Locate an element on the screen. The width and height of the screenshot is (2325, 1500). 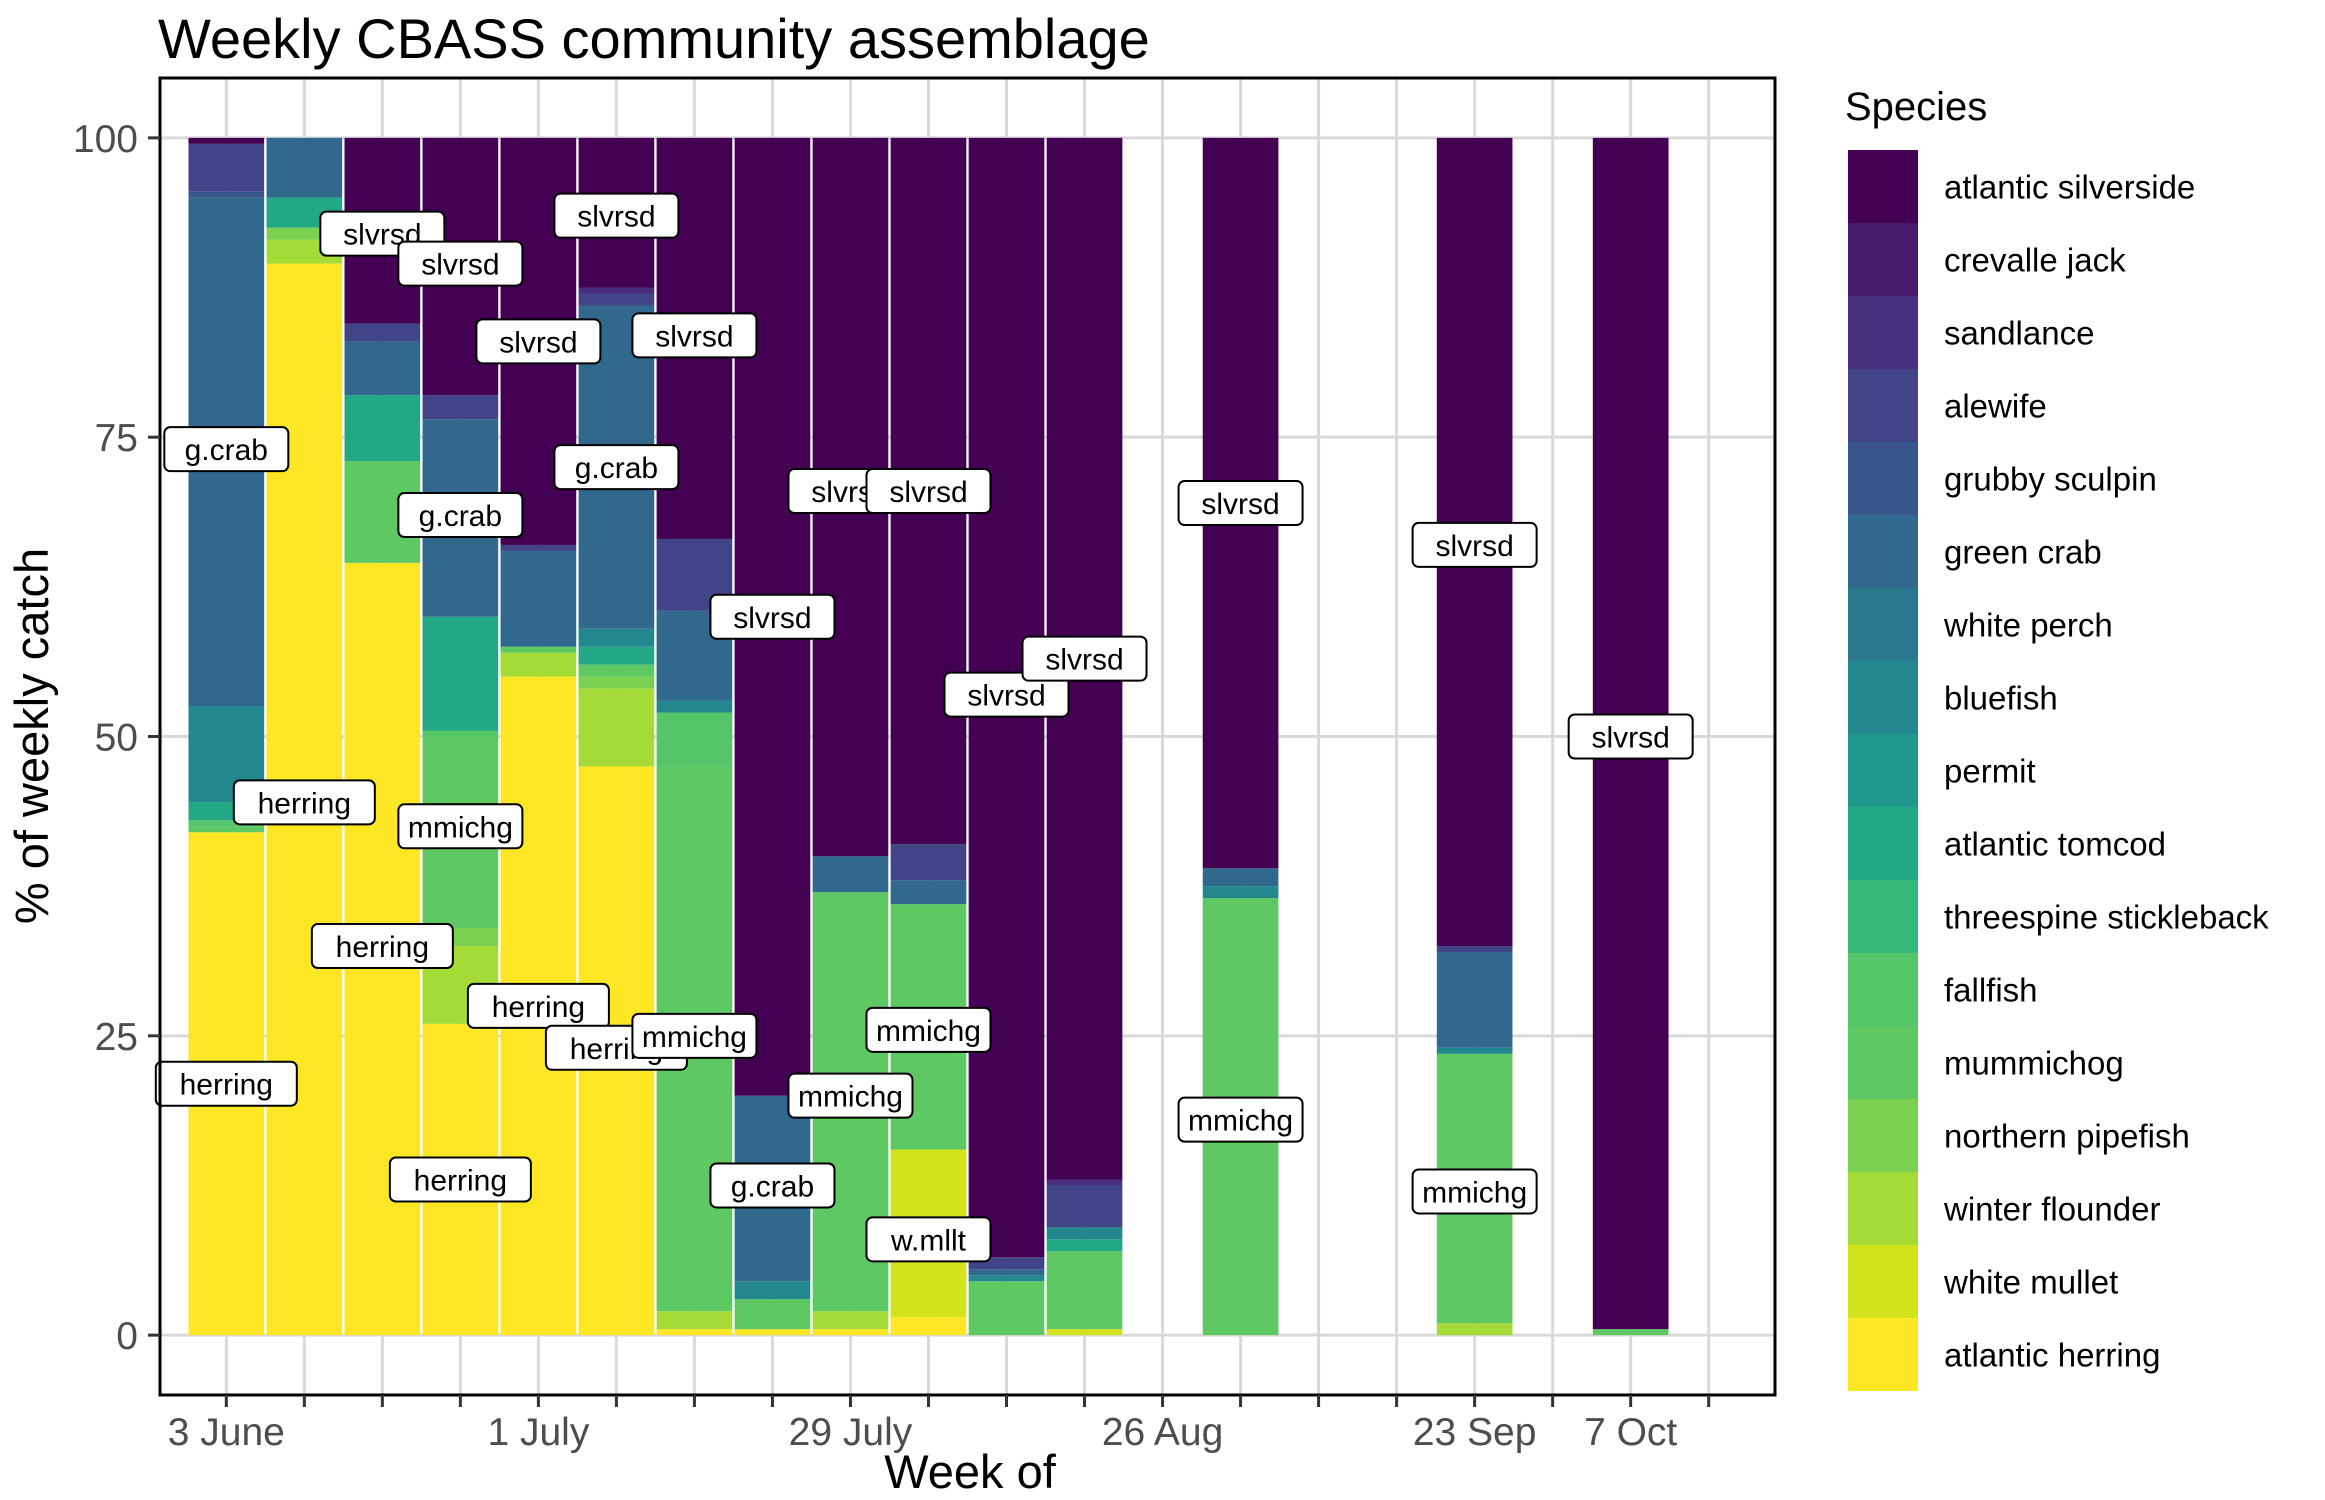
legend-item: crevalle jack is located at coordinates (1987, 259).